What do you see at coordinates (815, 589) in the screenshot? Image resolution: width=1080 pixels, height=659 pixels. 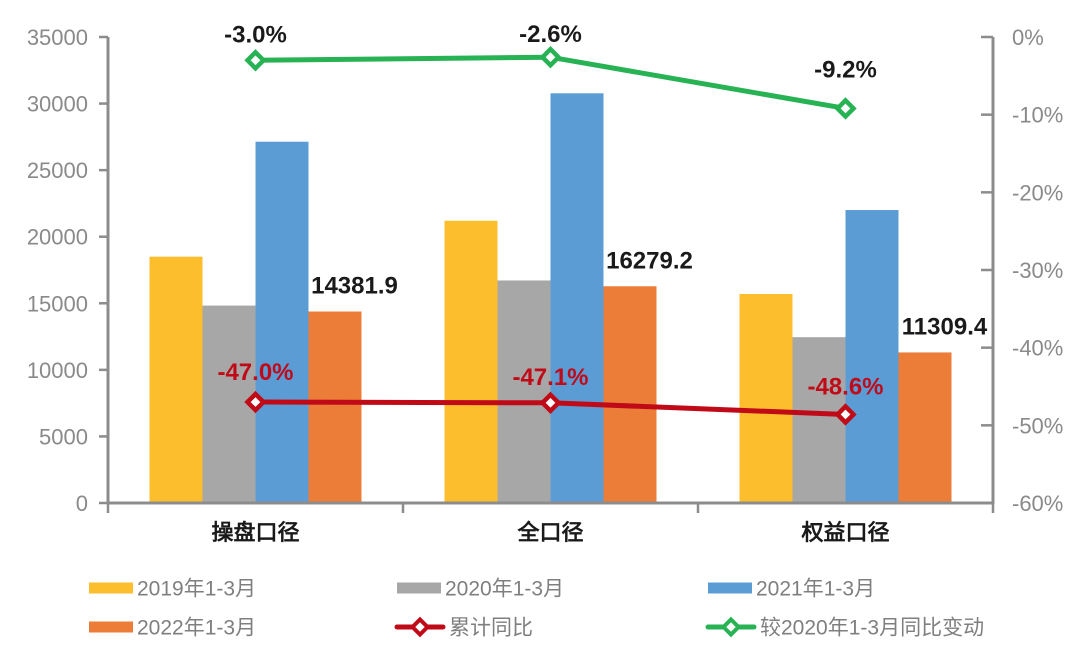 I see `legend-label: 2021年1-3月` at bounding box center [815, 589].